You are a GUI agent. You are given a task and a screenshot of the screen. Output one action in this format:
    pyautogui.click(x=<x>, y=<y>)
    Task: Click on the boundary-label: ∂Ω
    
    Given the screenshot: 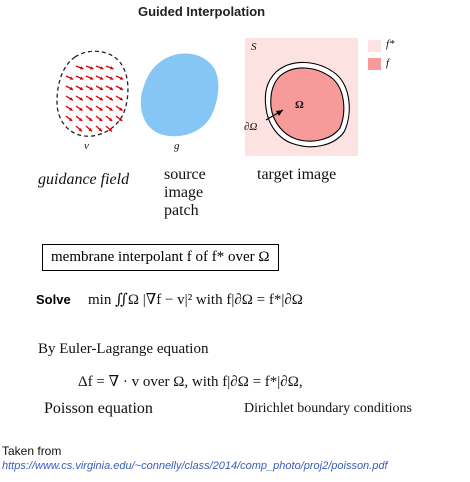 What is the action you would take?
    pyautogui.click(x=251, y=127)
    